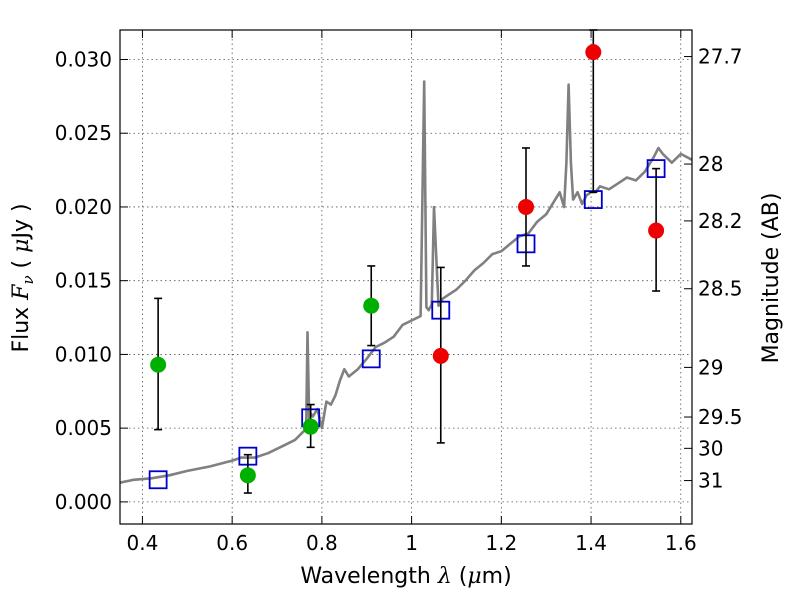 The width and height of the screenshot is (800, 600). What do you see at coordinates (720, 417) in the screenshot?
I see `mag-tick-label: 29.5` at bounding box center [720, 417].